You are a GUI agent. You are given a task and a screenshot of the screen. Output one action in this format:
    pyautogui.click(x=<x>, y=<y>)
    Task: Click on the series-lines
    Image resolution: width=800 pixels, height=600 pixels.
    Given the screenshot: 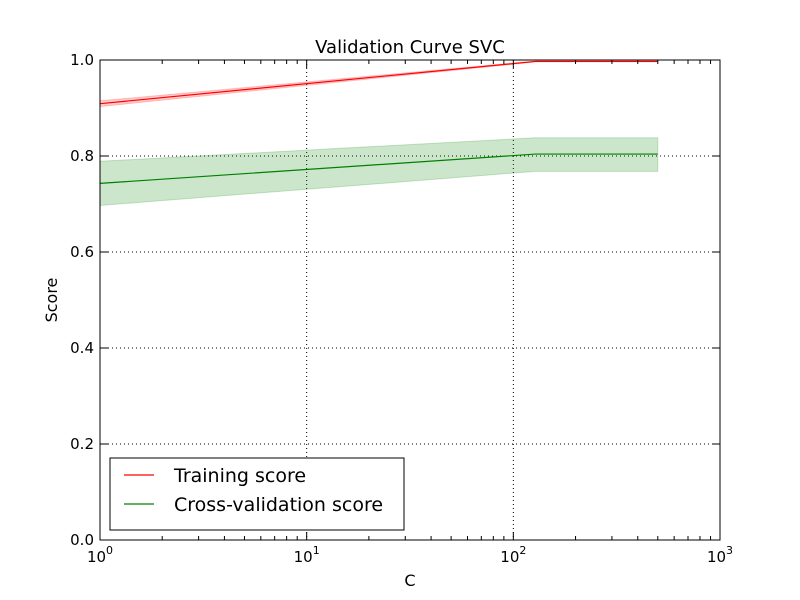 What is the action you would take?
    pyautogui.click(x=378, y=122)
    